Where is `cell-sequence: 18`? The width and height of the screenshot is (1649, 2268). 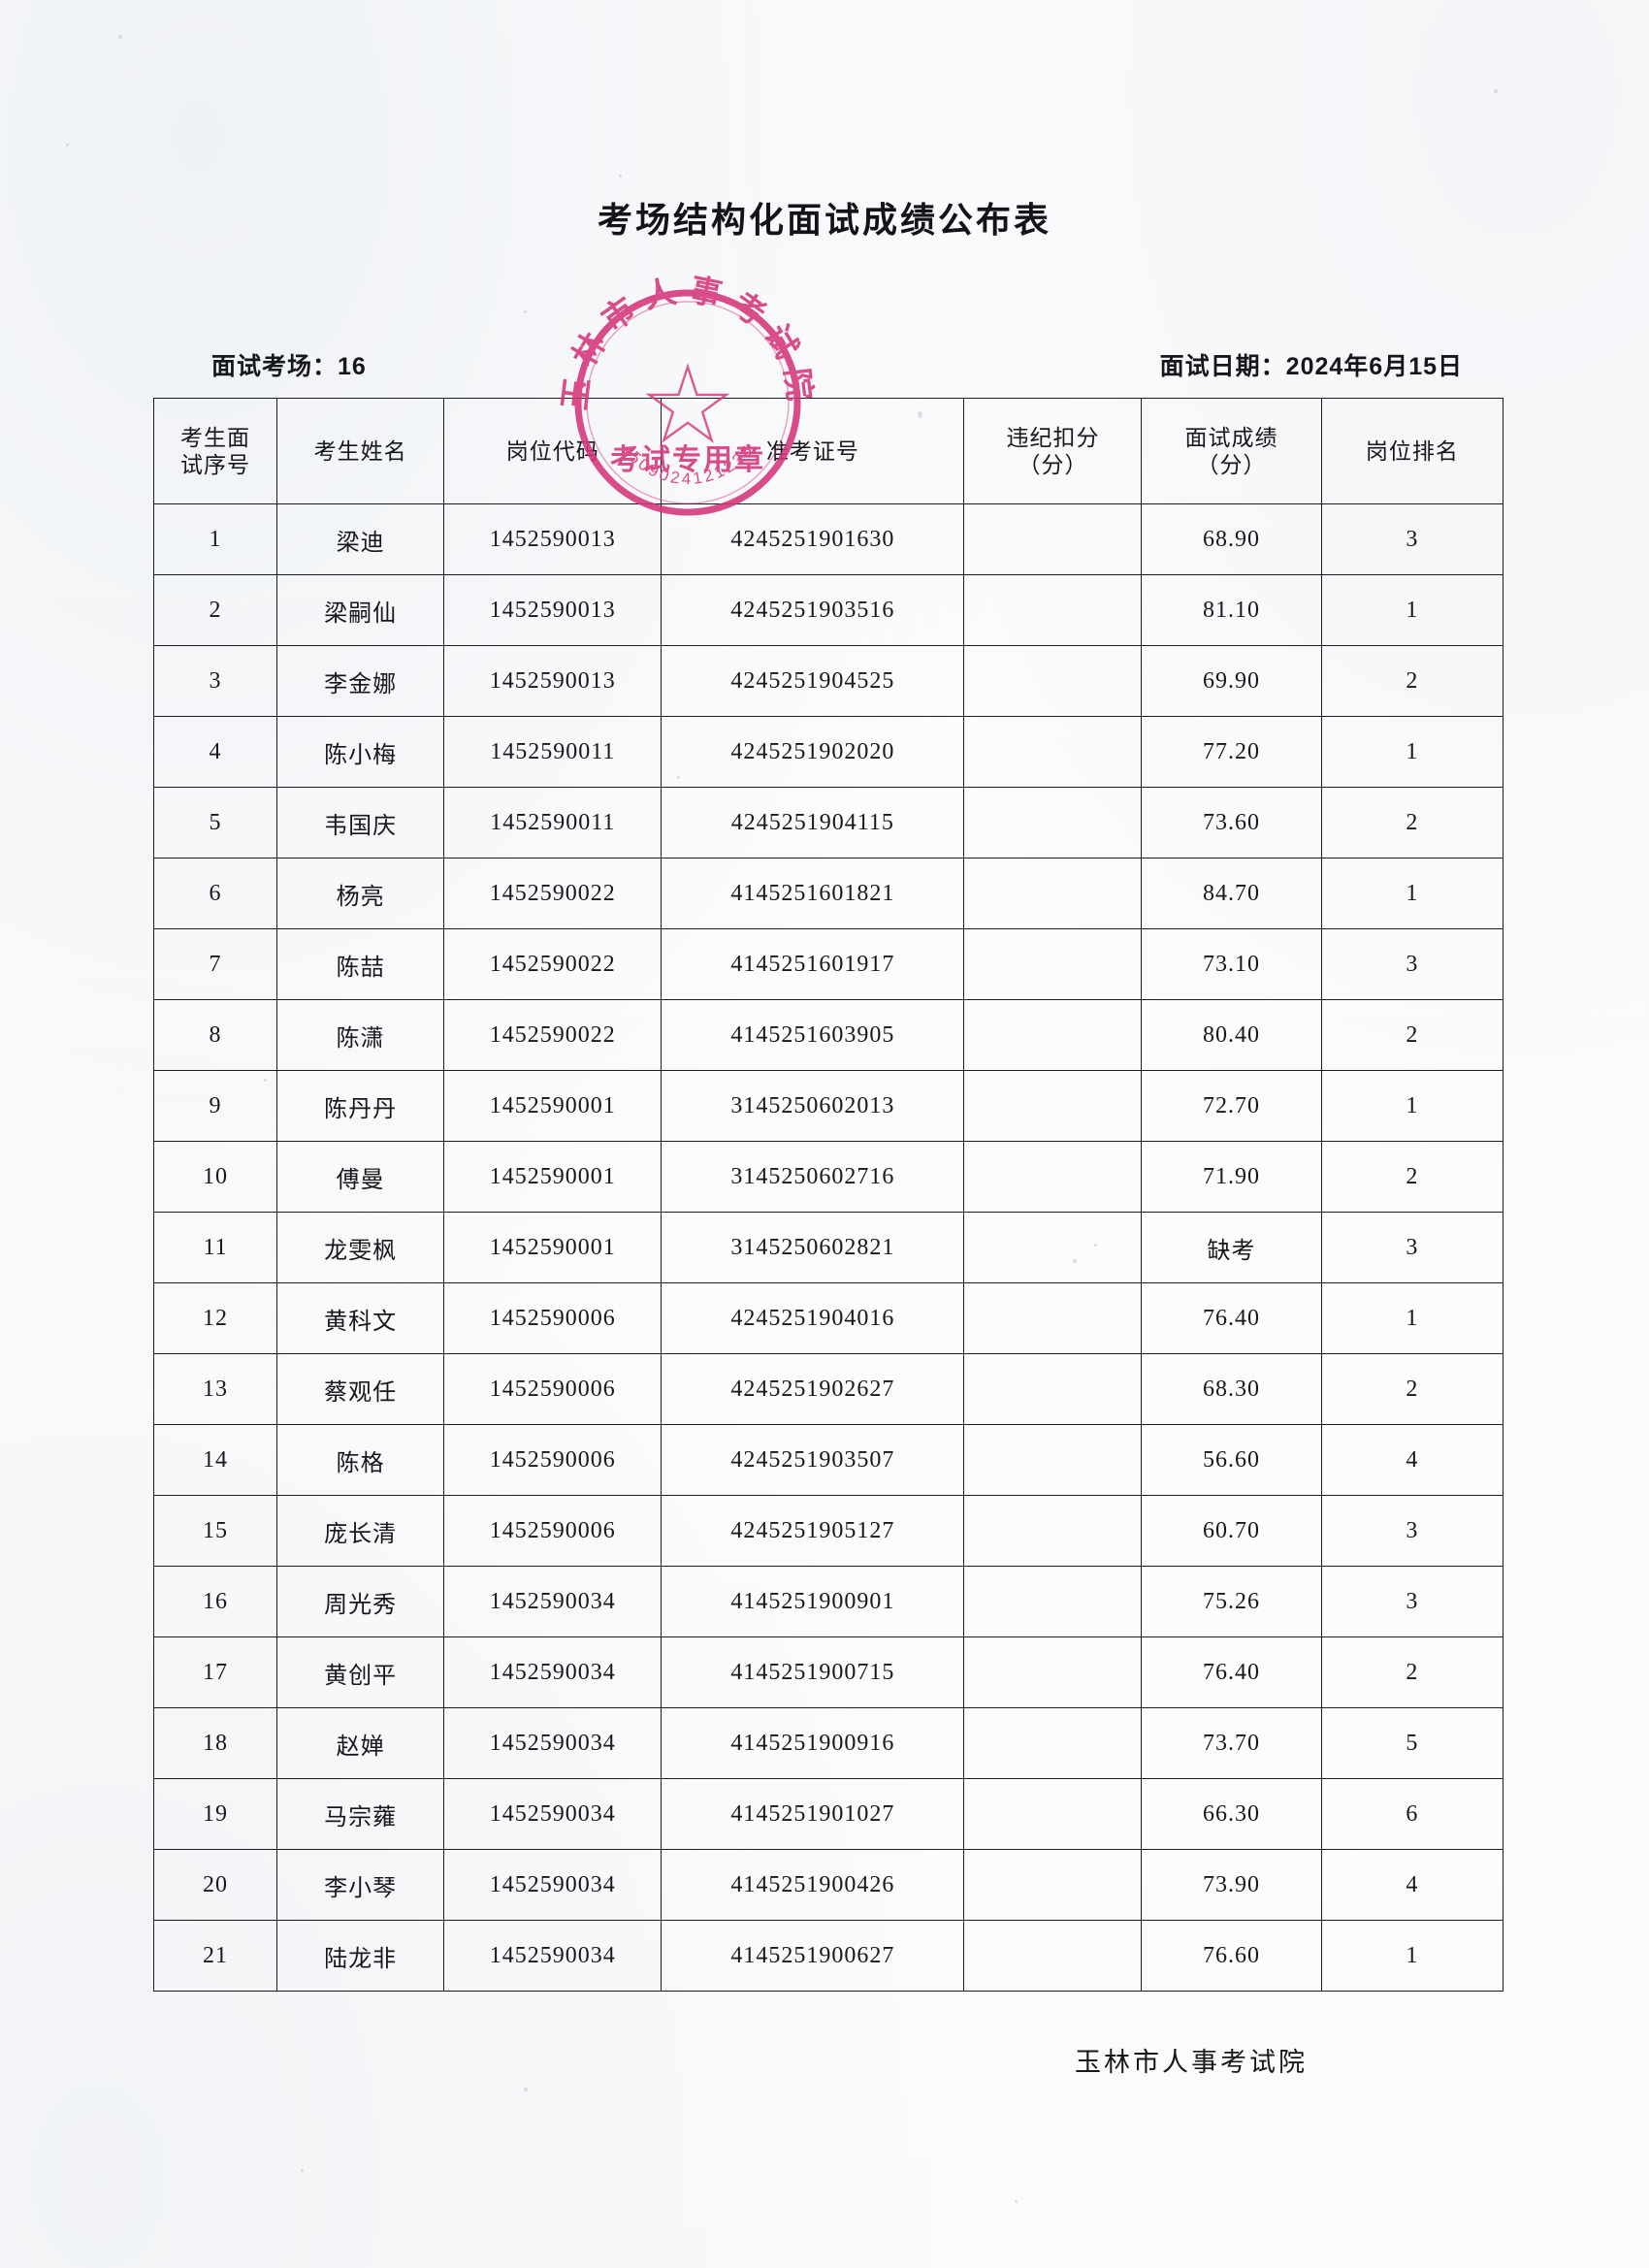
cell-sequence: 18 is located at coordinates (215, 1743).